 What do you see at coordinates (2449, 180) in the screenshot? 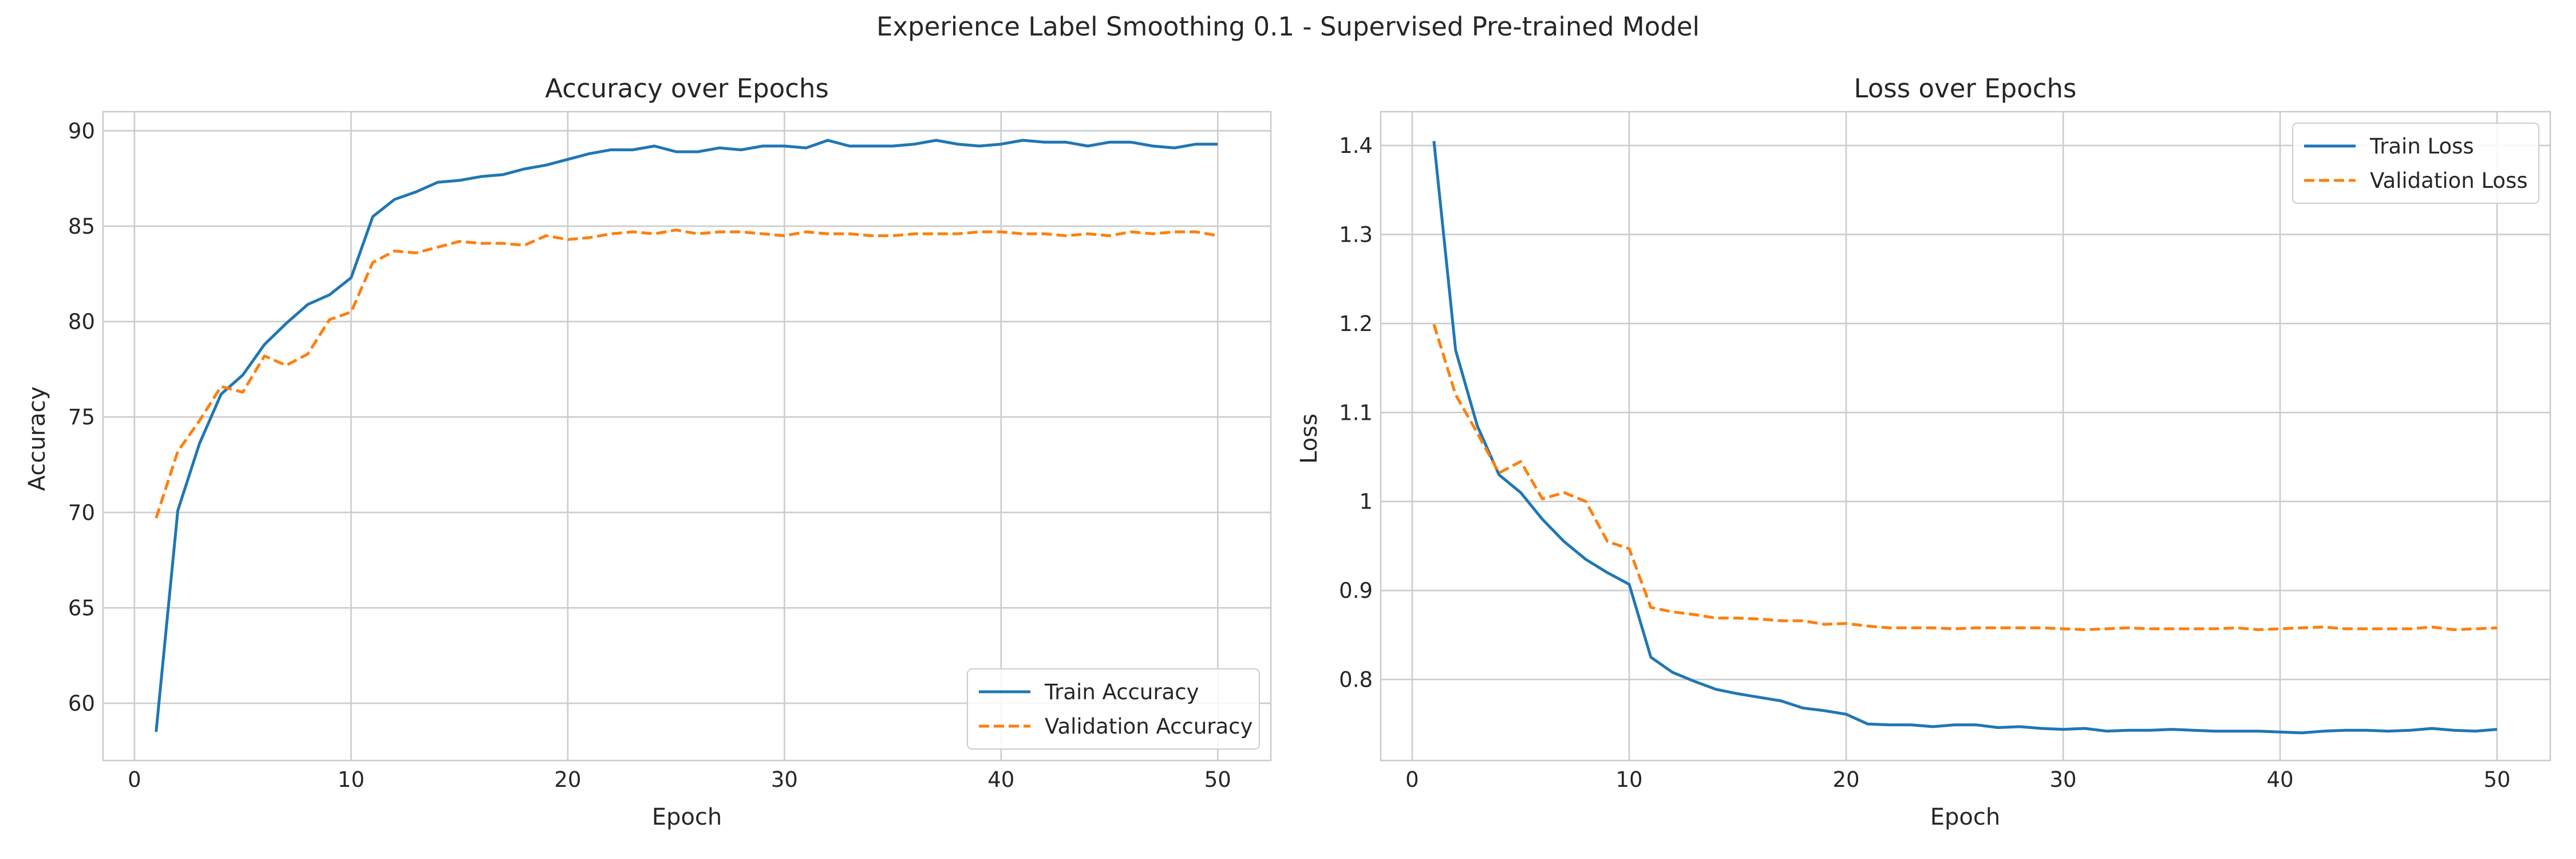
I see `loss-chart-legend-label: Validation Loss` at bounding box center [2449, 180].